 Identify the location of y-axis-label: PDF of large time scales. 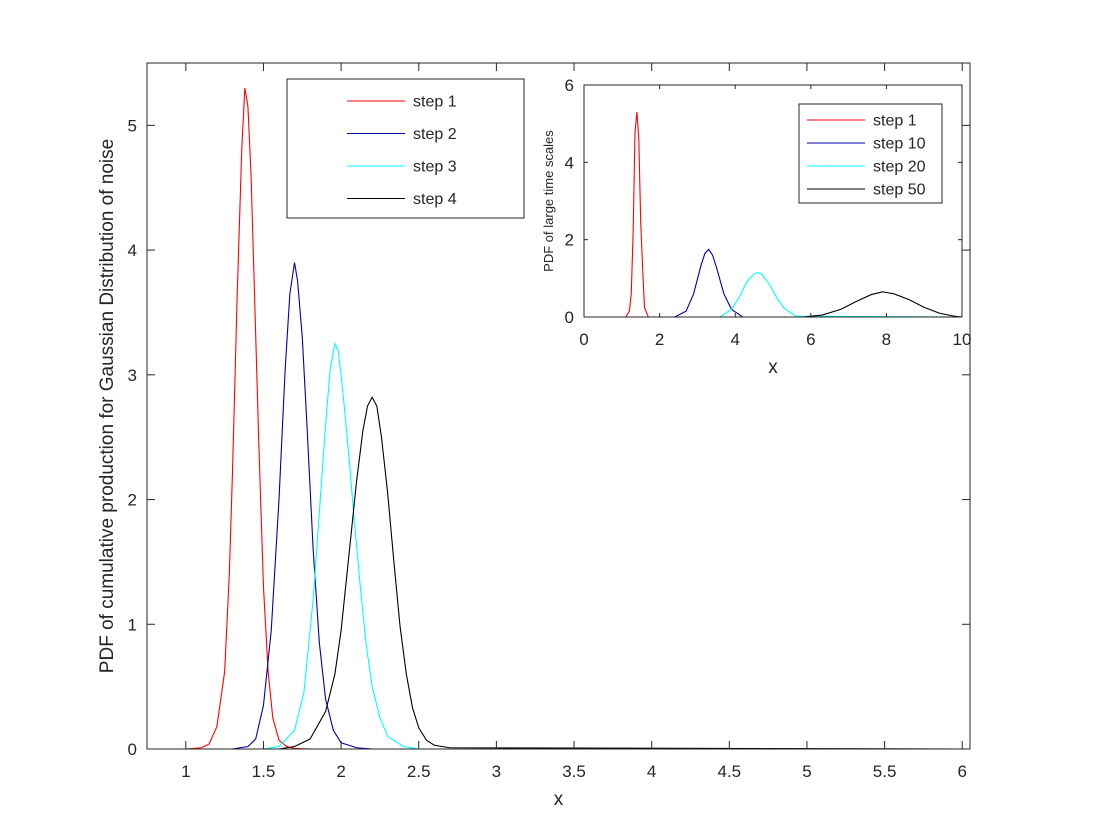
(548, 201).